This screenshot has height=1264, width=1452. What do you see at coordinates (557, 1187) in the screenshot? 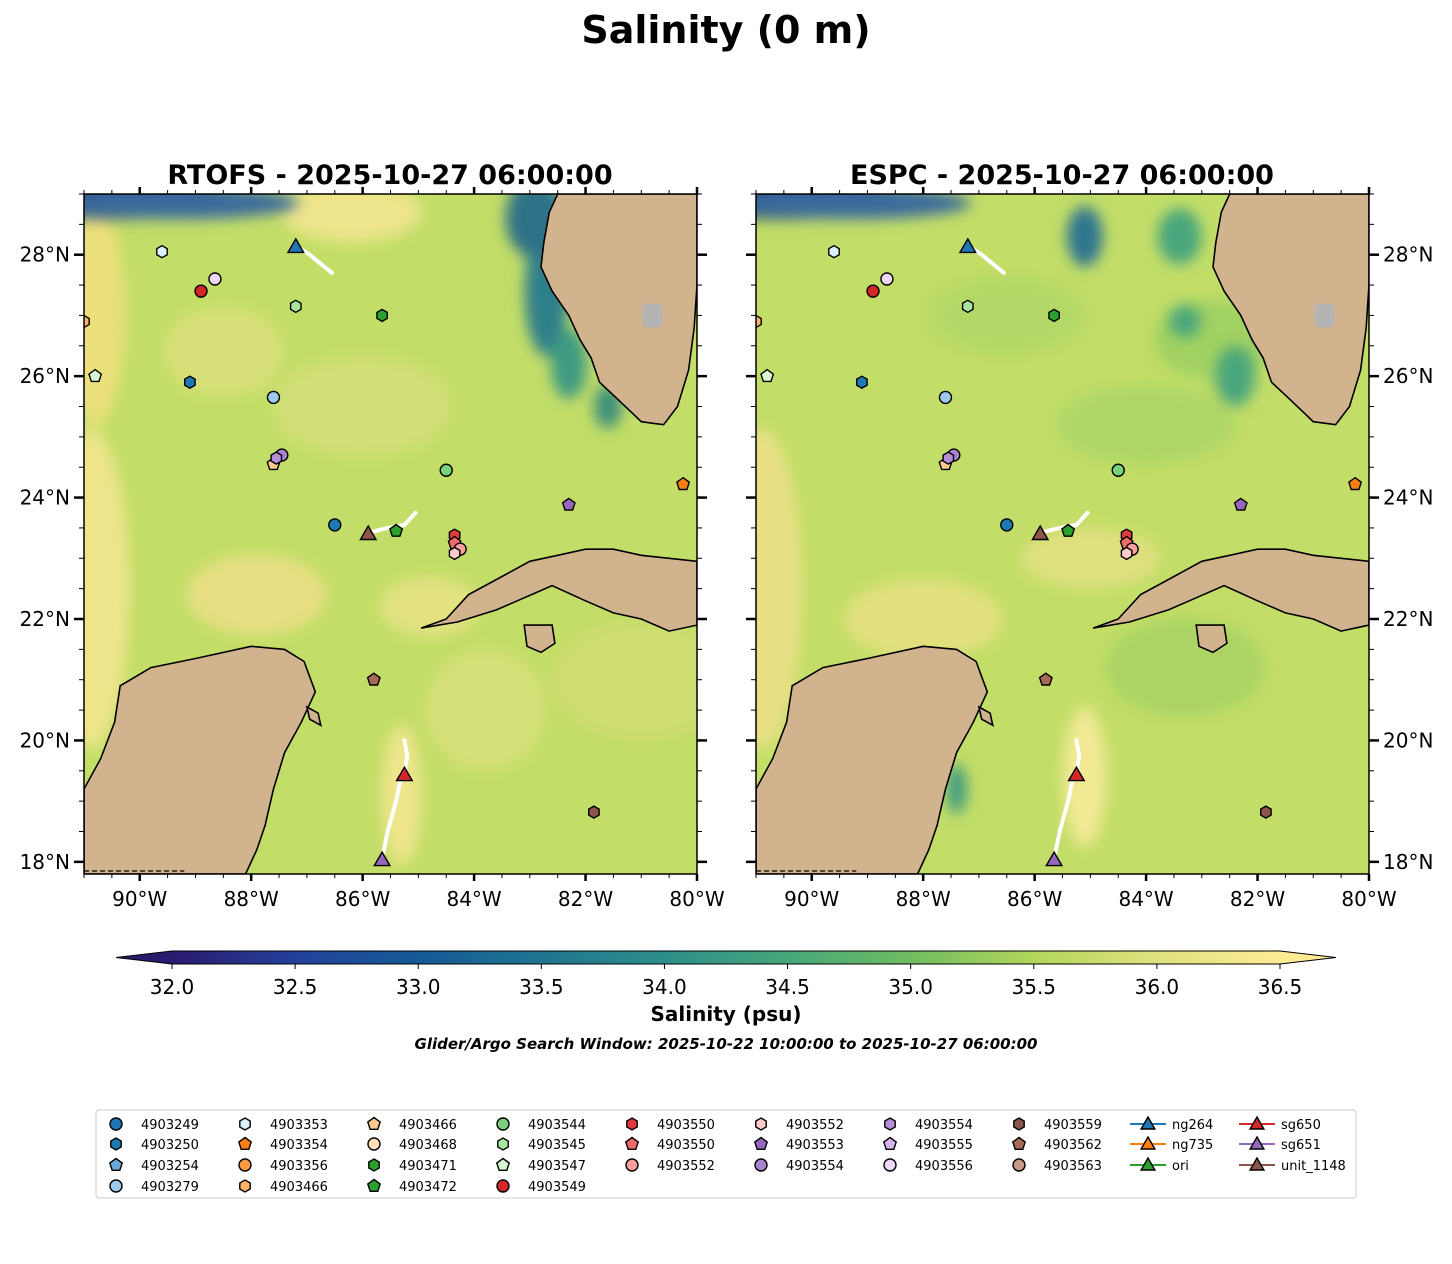
I see `legend-label: 4903549` at bounding box center [557, 1187].